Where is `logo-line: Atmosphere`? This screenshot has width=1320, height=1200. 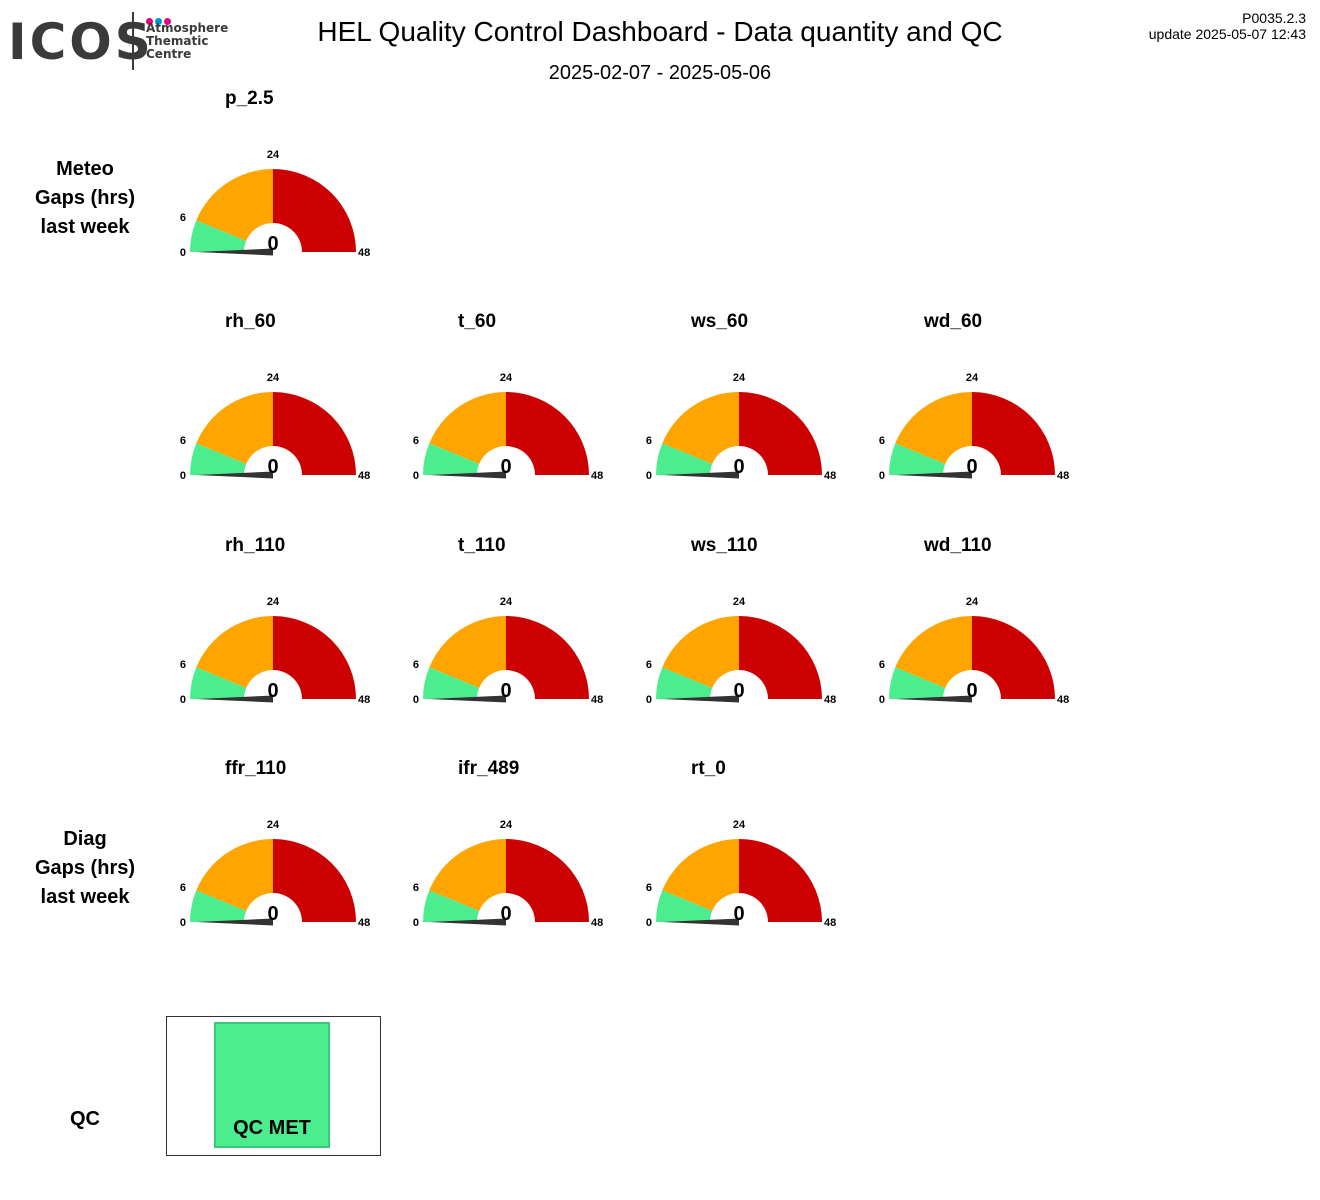
logo-line: Atmosphere is located at coordinates (187, 28).